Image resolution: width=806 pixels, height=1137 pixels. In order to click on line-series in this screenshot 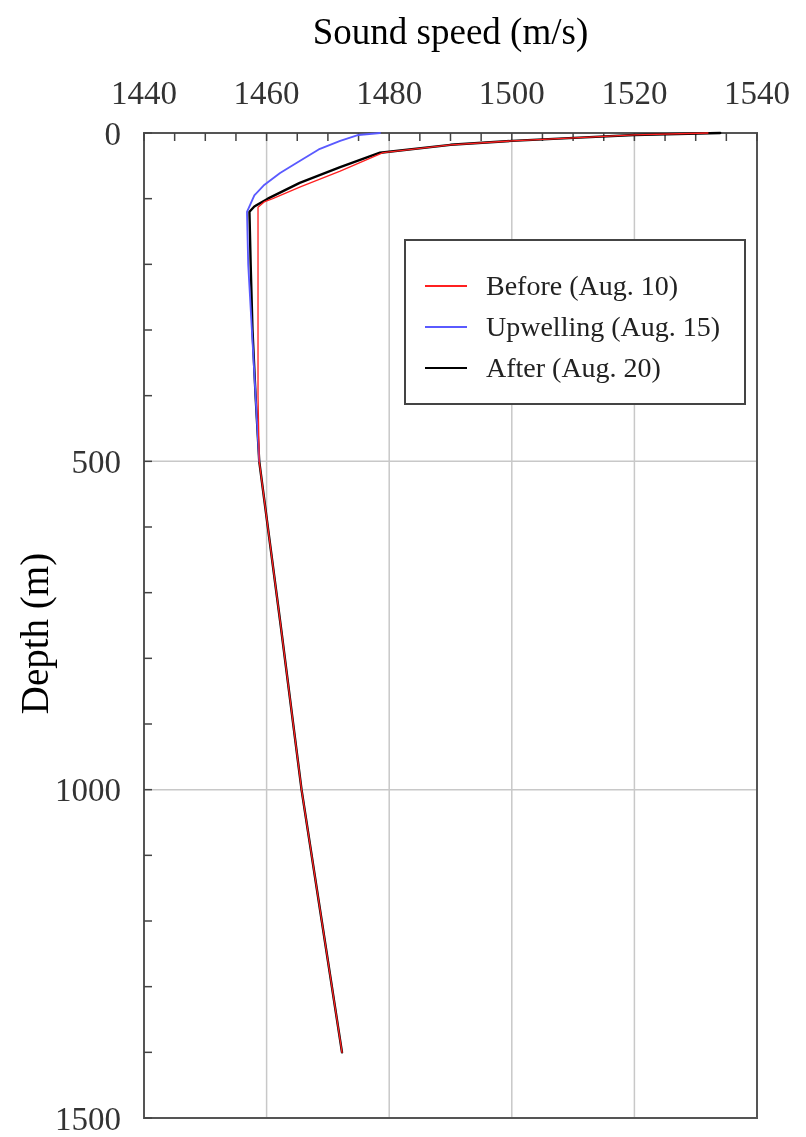, I will do `click(313, 297)`.